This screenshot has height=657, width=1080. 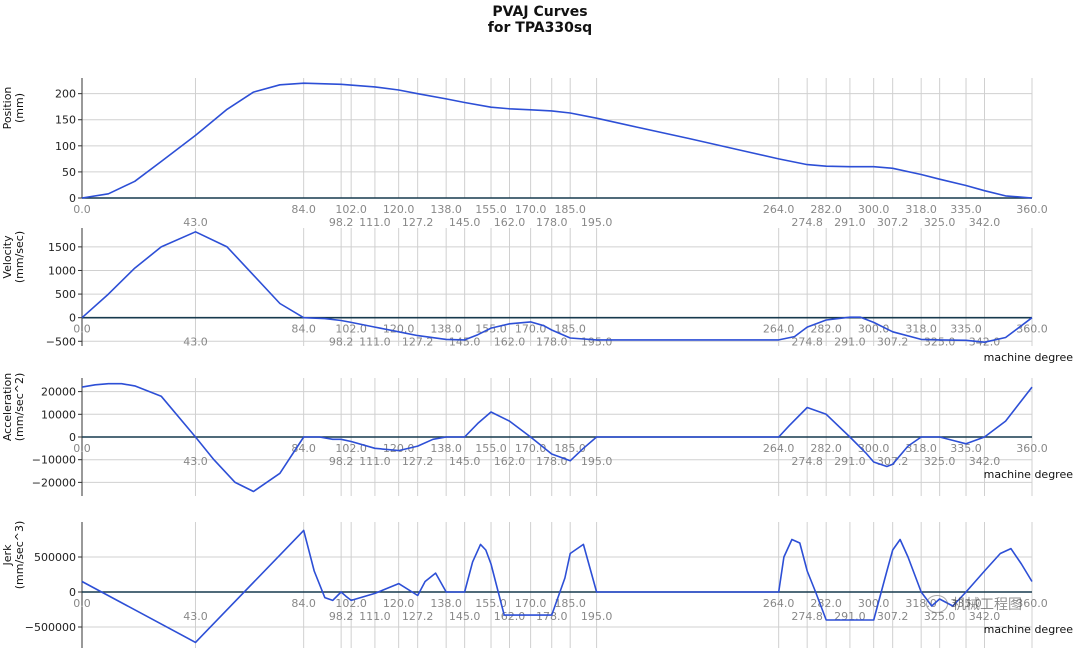 I want to click on y-tick-label: 500000, so click(x=55, y=557).